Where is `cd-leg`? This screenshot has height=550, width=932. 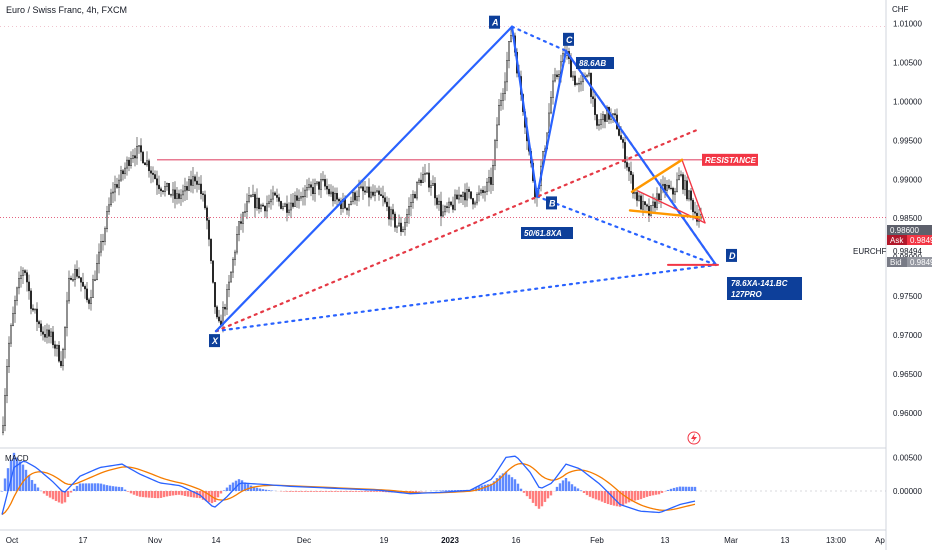 cd-leg is located at coordinates (641, 158).